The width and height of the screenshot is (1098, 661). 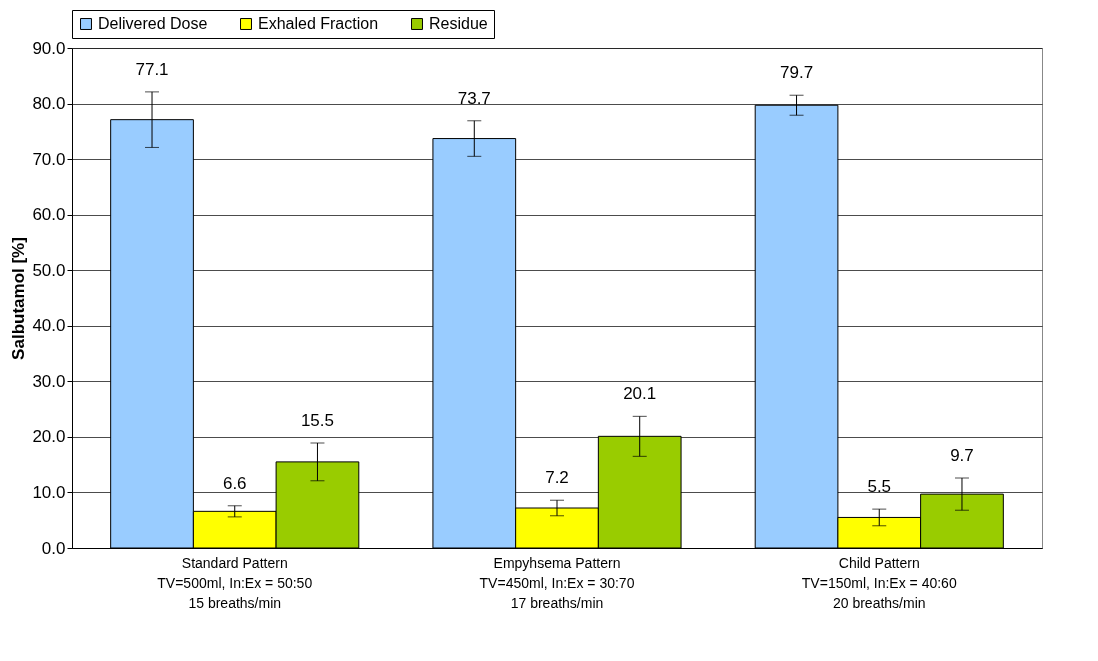 What do you see at coordinates (474, 98) in the screenshot?
I see `data-label: 73.7` at bounding box center [474, 98].